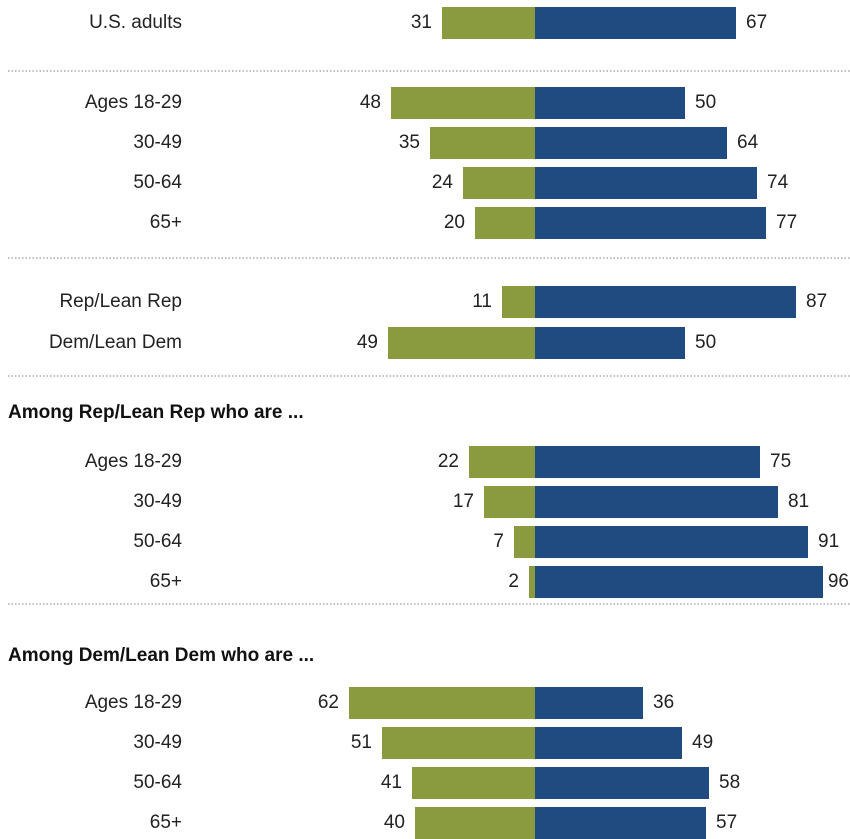 Image resolution: width=850 pixels, height=839 pixels. What do you see at coordinates (421, 22) in the screenshot?
I see `left-value-label: 31` at bounding box center [421, 22].